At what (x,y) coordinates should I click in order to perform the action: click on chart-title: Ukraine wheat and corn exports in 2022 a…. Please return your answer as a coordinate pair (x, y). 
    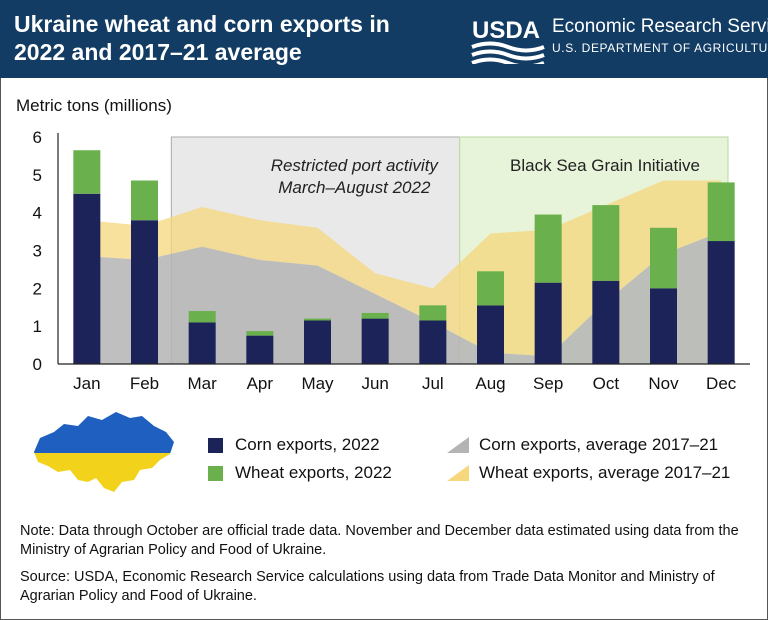
    Looking at the image, I should click on (202, 38).